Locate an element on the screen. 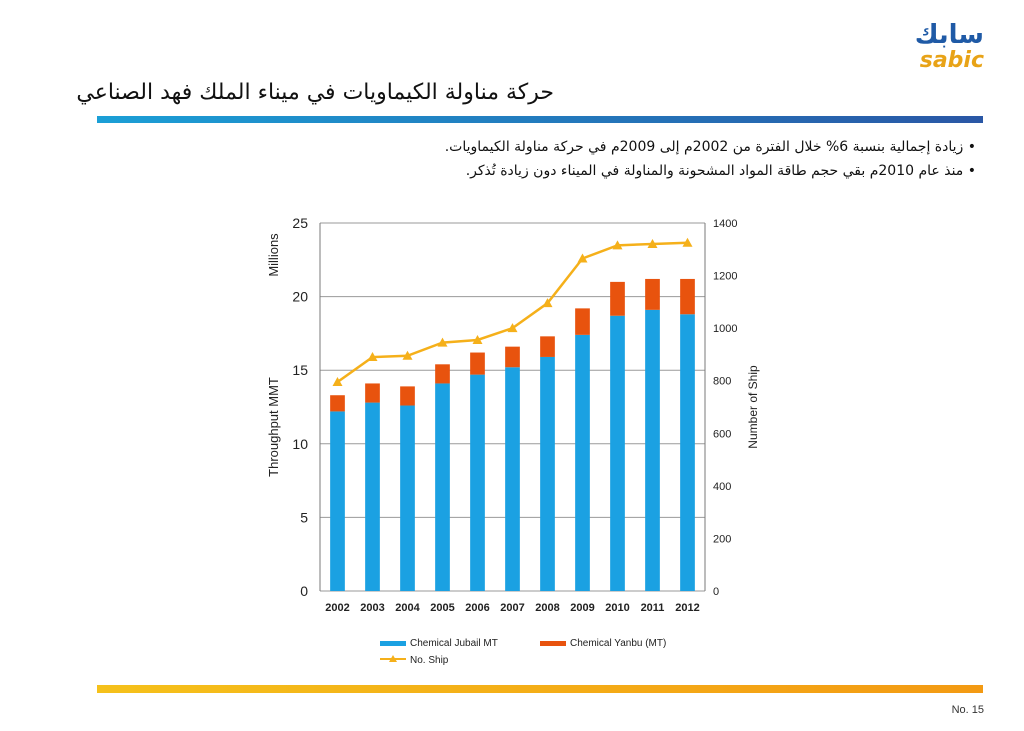 This screenshot has height=731, width=1024. y2-tick-label: 800 is located at coordinates (722, 382).